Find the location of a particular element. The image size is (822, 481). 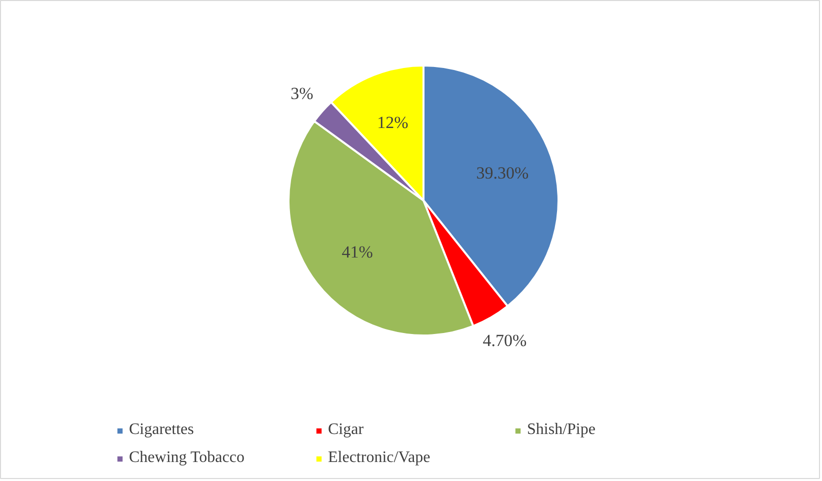

data-label: 3% is located at coordinates (302, 93).